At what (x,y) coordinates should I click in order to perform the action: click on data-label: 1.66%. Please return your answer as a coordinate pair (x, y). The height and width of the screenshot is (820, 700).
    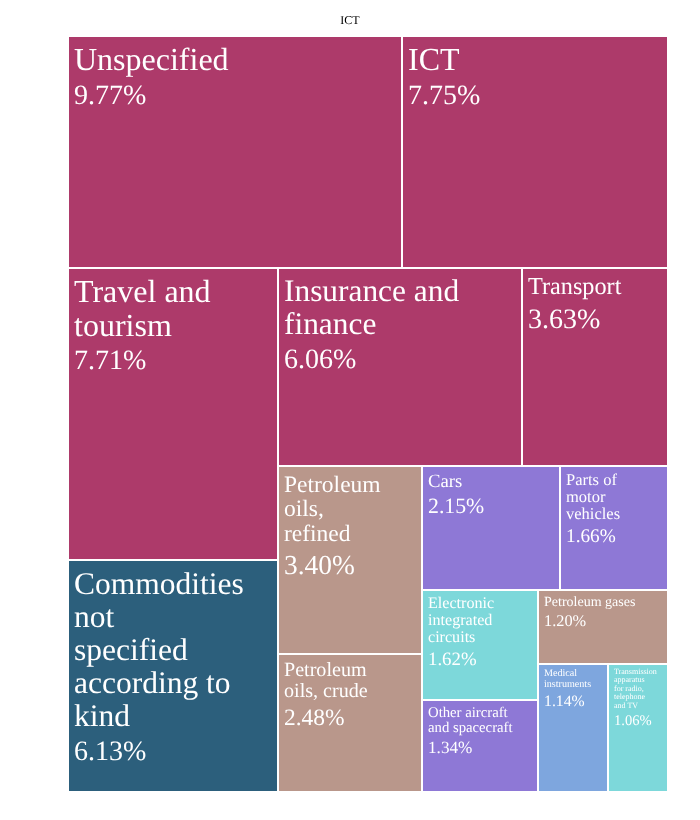
    Looking at the image, I should click on (591, 537).